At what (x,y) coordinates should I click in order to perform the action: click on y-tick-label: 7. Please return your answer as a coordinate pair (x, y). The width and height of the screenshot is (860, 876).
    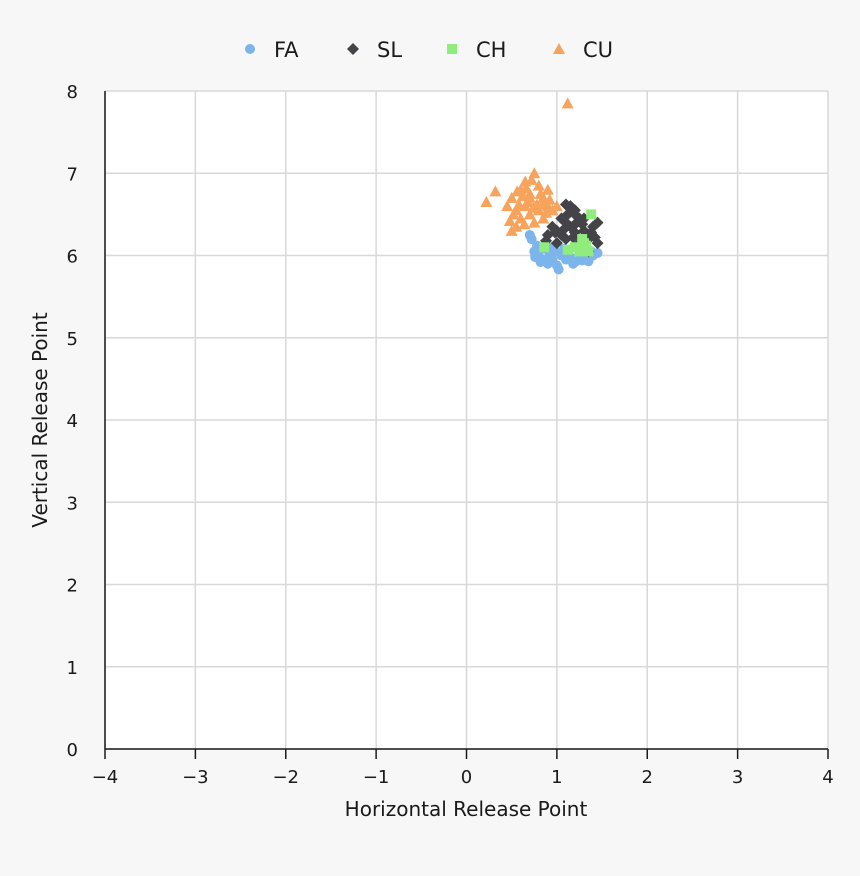
    Looking at the image, I should click on (72, 174).